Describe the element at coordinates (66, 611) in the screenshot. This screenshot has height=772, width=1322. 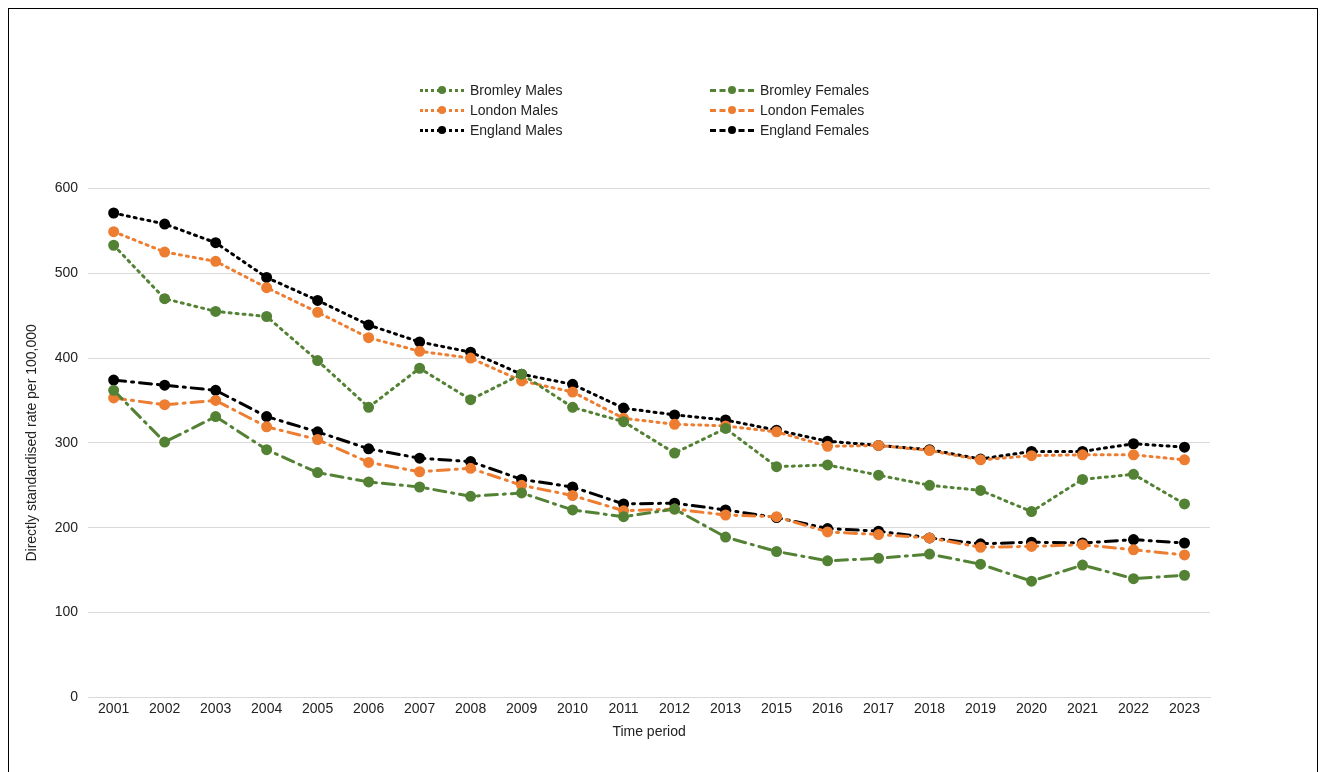
I see `y-tick-label: 100` at that location.